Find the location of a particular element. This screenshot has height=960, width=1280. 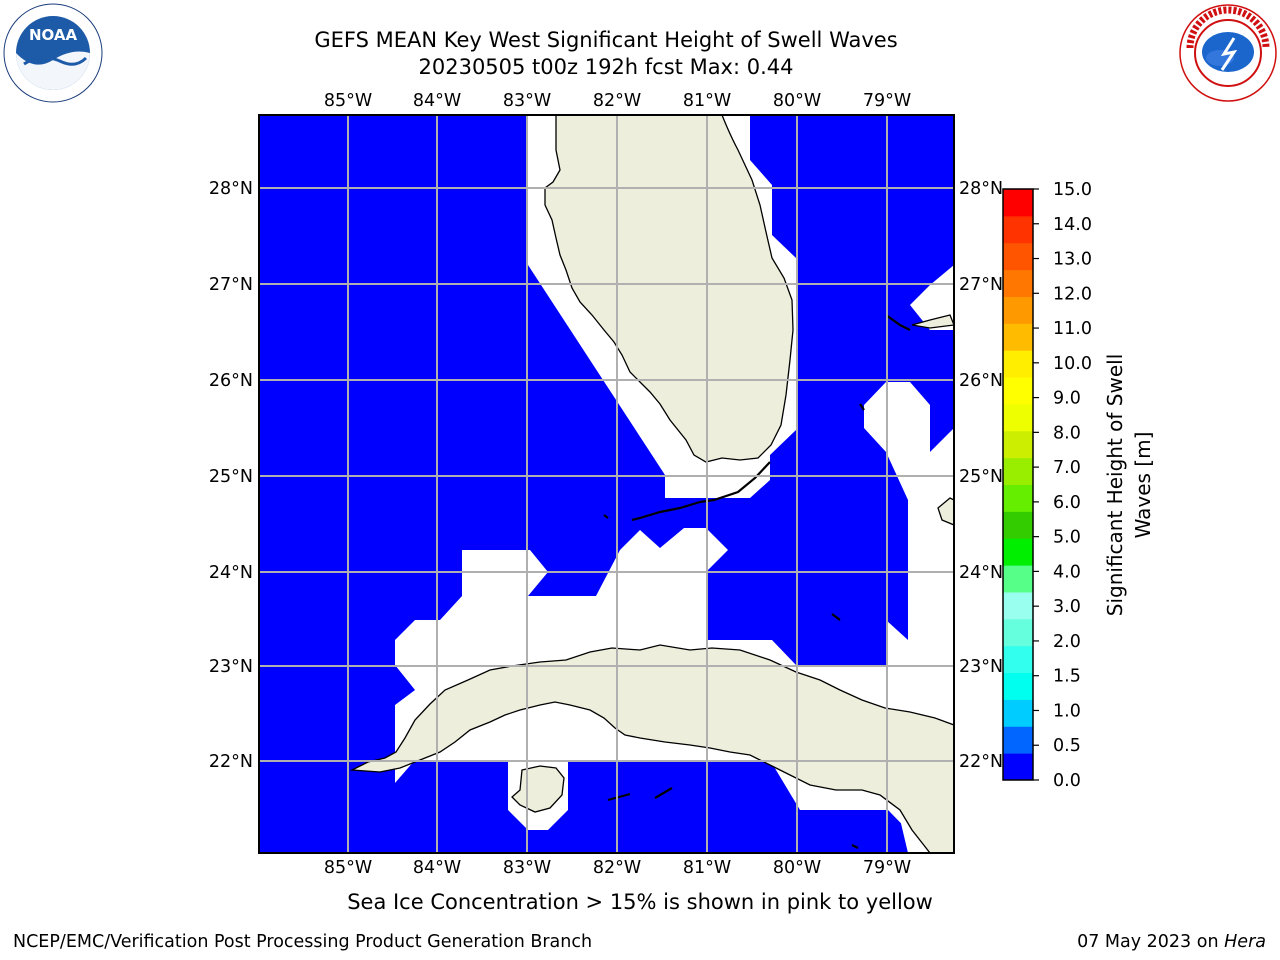

national-weather-service-logo-icon is located at coordinates (1228, 53).